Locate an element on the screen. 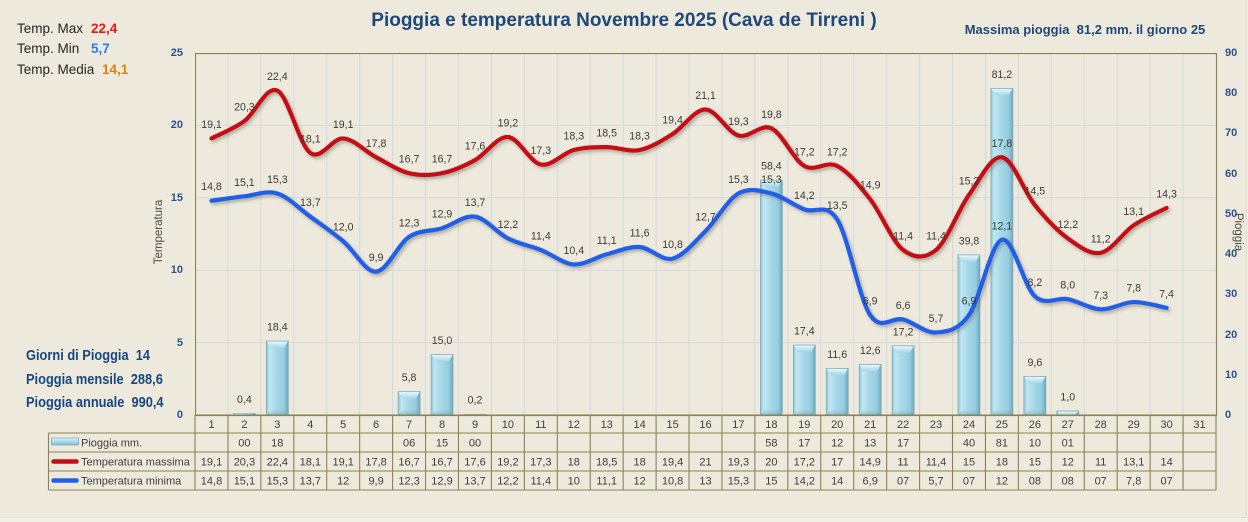 The height and width of the screenshot is (522, 1248). svg-text: 20,3 is located at coordinates (244, 108).